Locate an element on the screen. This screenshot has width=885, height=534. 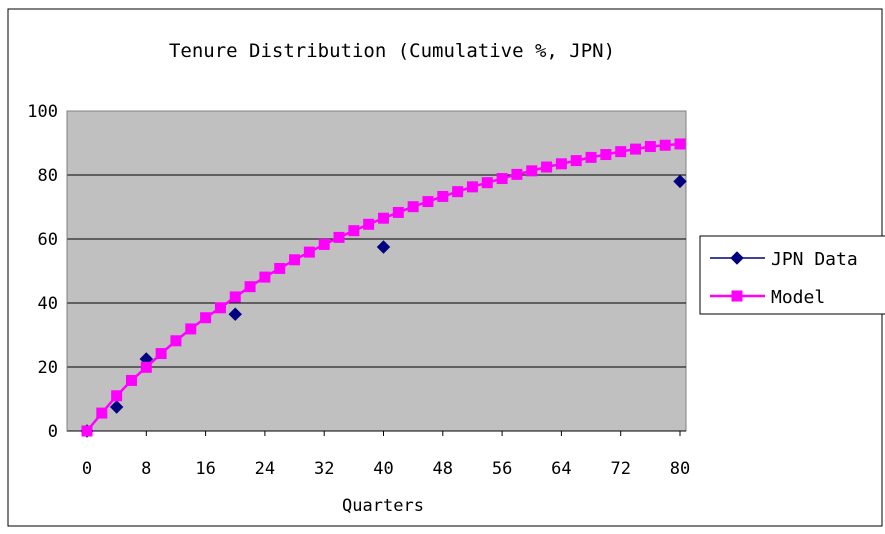
legend: JPN Data Model is located at coordinates (792, 275).